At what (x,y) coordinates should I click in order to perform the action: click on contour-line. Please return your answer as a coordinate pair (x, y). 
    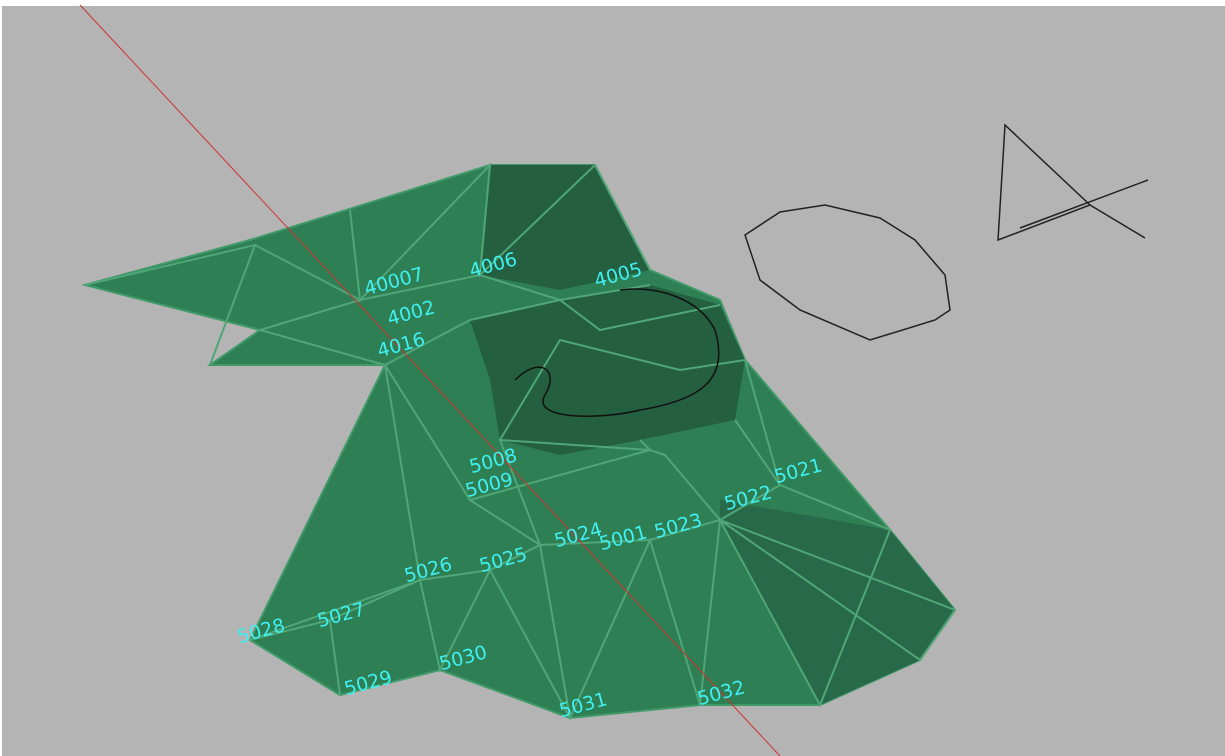
    Looking at the image, I should click on (617, 352).